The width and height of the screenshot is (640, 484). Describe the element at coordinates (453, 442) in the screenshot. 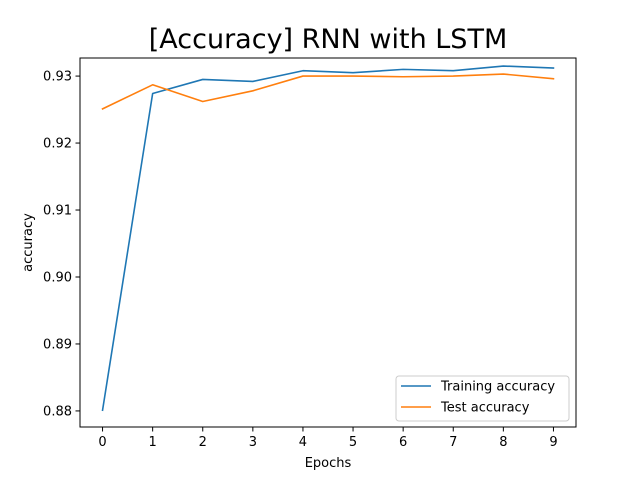

I see `x-tick-label: 7` at that location.